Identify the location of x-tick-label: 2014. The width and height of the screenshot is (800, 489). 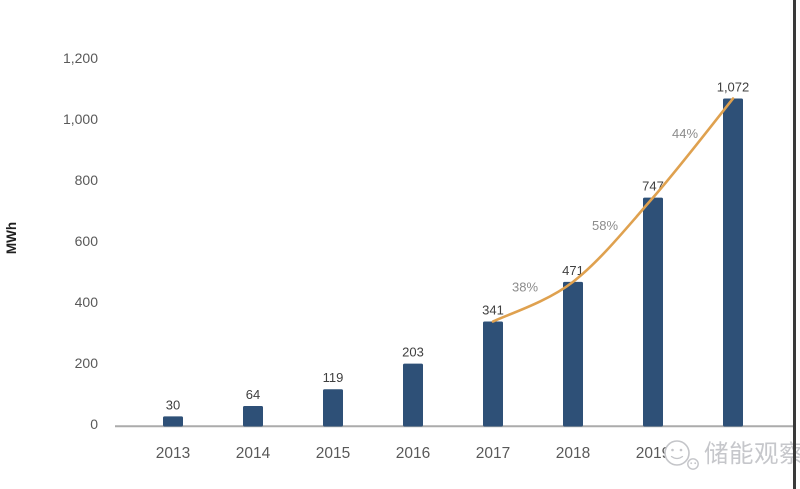
(253, 453).